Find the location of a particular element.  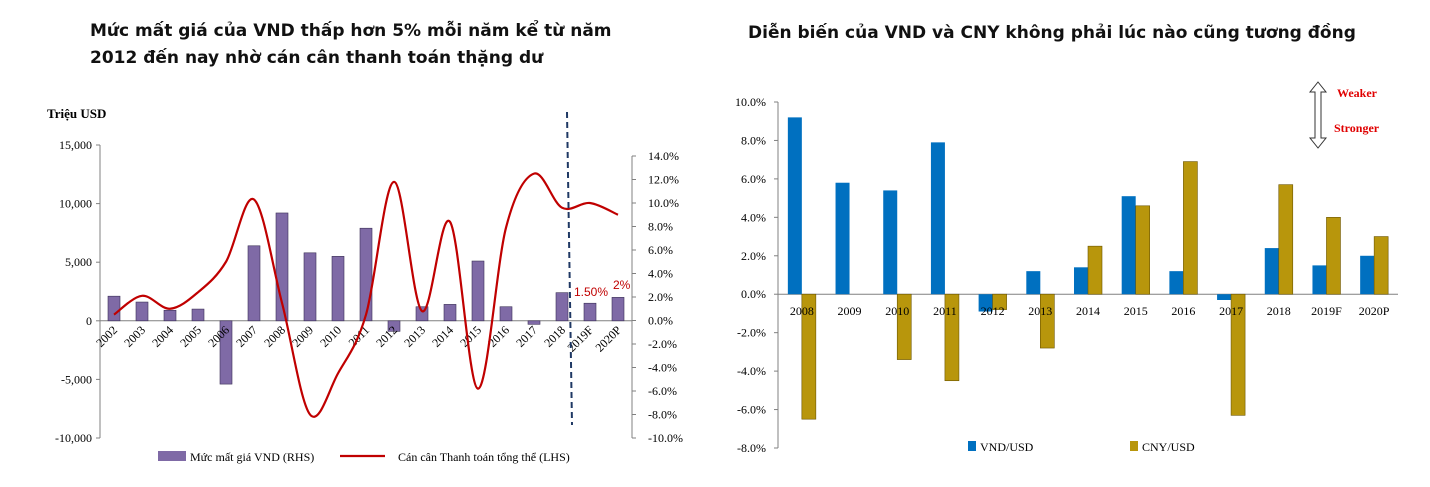

right-chart-x-tick-label: 2015 is located at coordinates (1136, 311).